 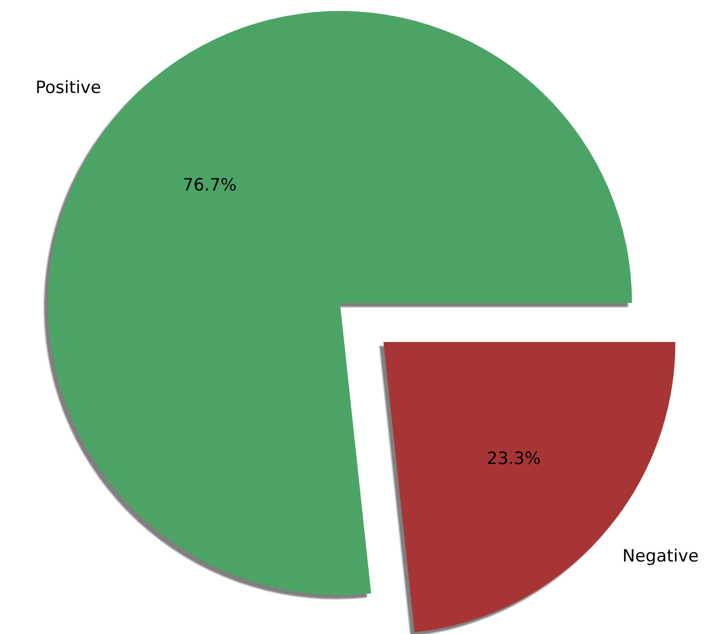 I want to click on slice-label: Negative, so click(x=660, y=556).